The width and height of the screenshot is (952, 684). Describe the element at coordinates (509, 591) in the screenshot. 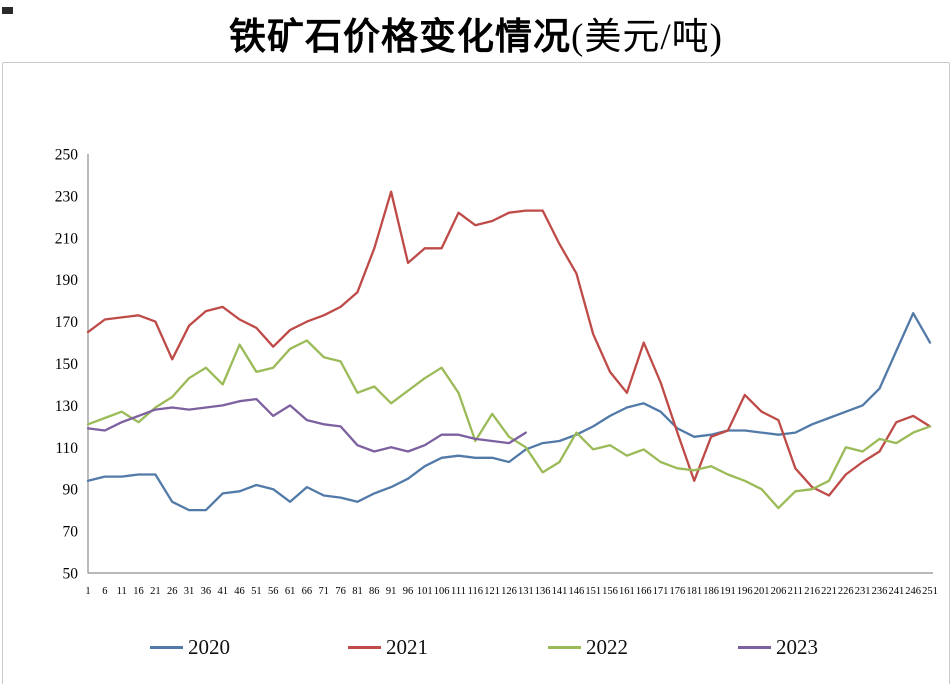

I see `x-axis-tick-label: 126` at that location.